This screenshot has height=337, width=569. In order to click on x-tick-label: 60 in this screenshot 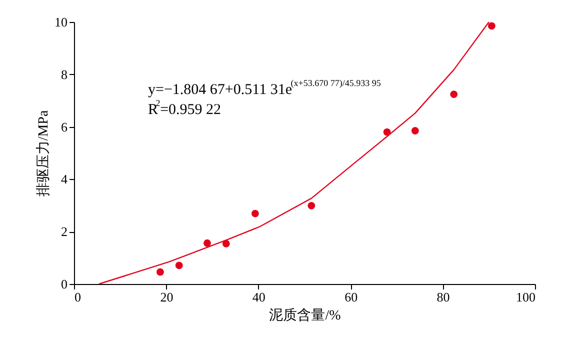, I will do `click(351, 297)`.